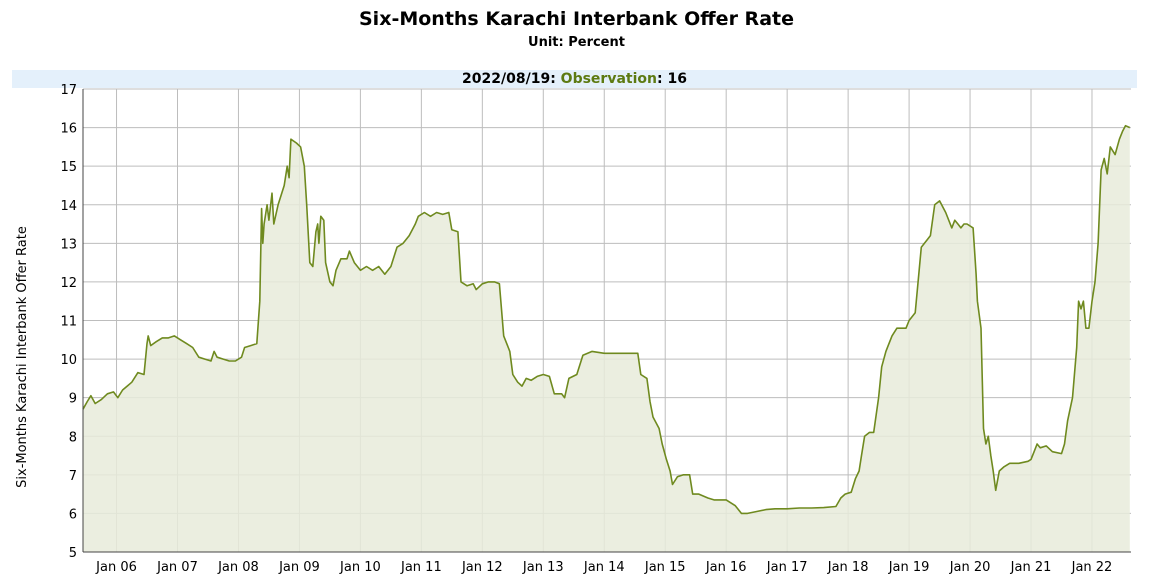 This screenshot has height=577, width=1153. Describe the element at coordinates (68, 360) in the screenshot. I see `y-tick-label: 10` at that location.